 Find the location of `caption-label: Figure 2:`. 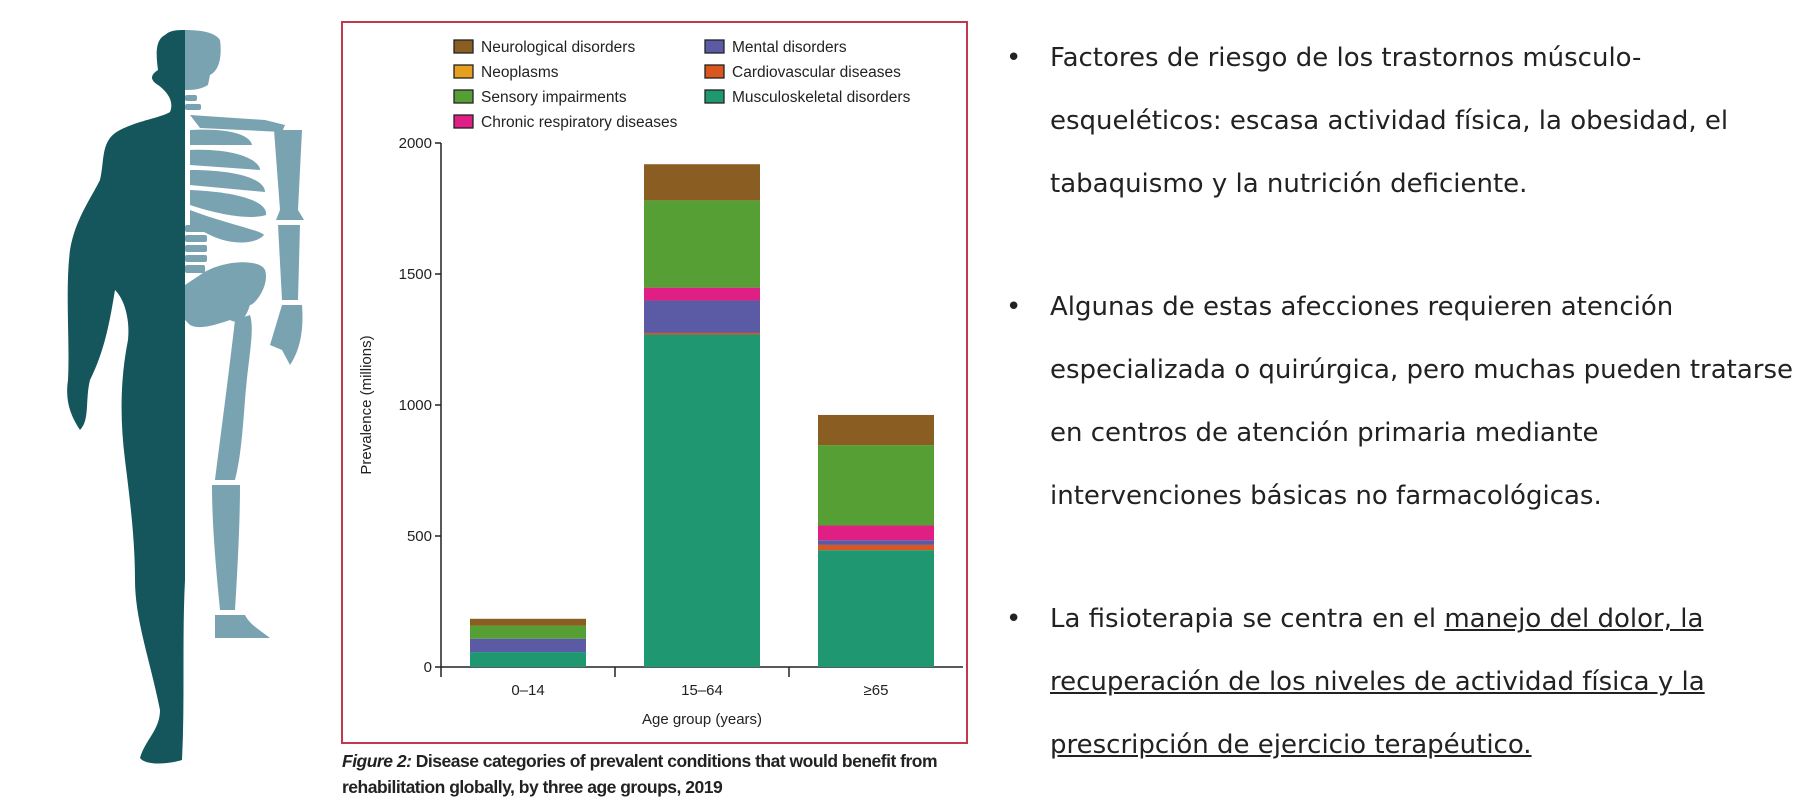

caption-label: Figure 2: is located at coordinates (377, 761).